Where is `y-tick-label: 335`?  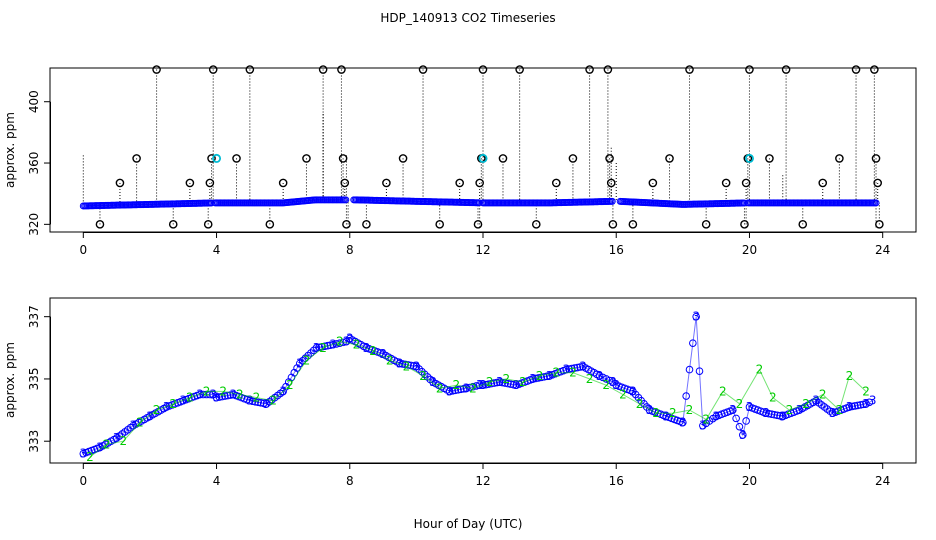 y-tick-label: 335 is located at coordinates (34, 378).